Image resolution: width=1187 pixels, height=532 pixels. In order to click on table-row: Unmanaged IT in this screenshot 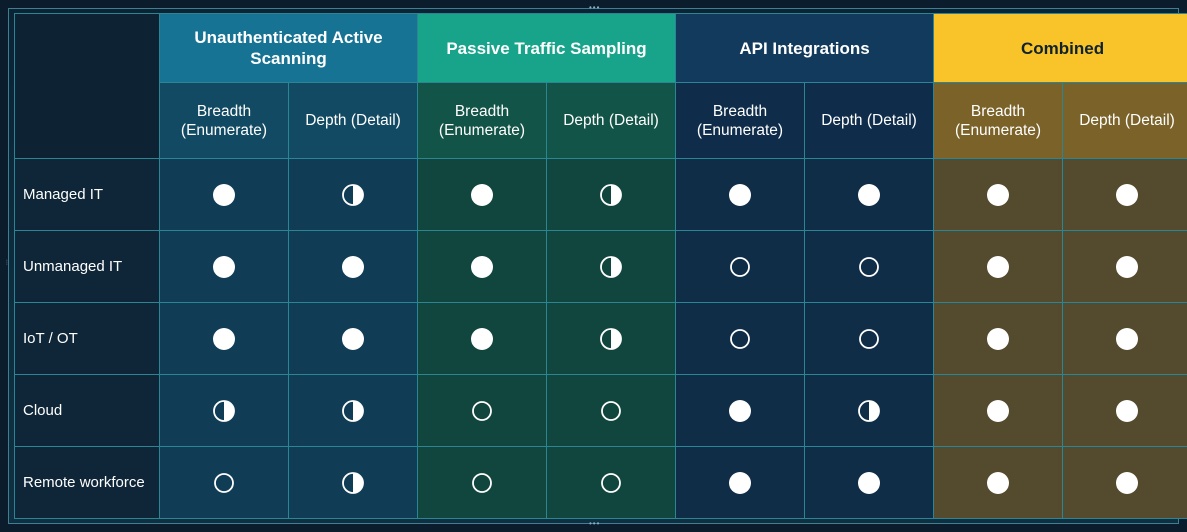, I will do `click(600, 266)`.